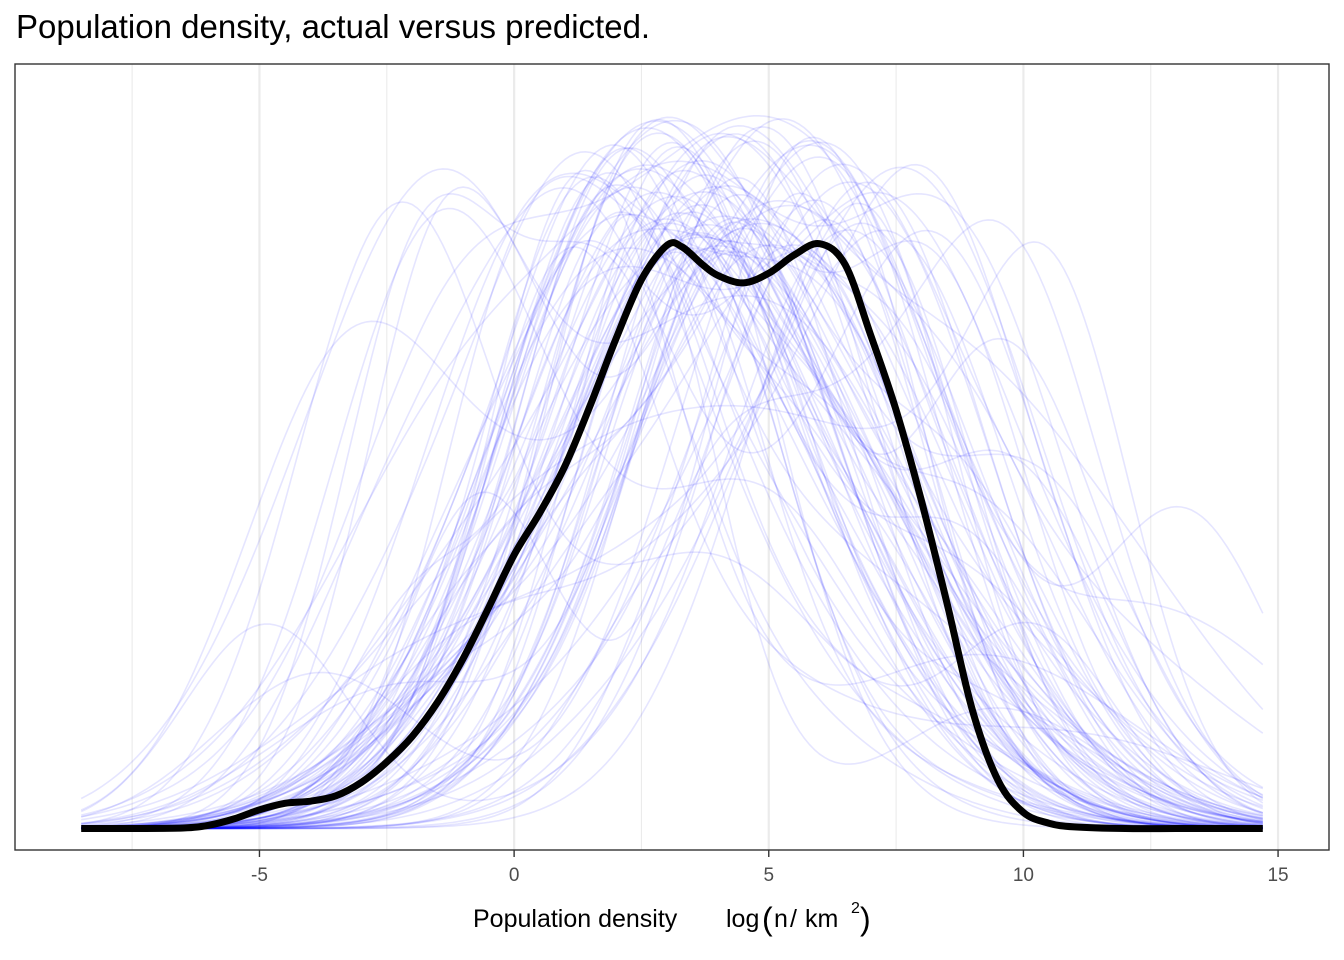  I want to click on x-axis-tick-labels: -5 0 5 10 15, so click(770, 875).